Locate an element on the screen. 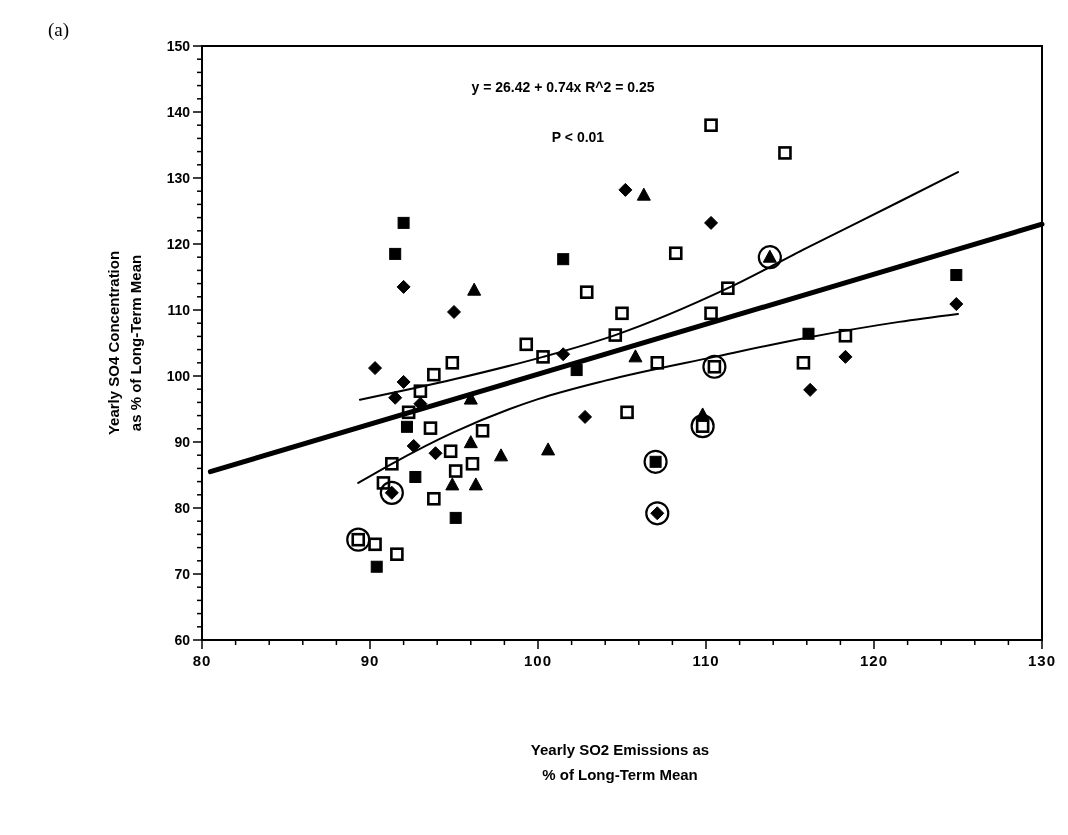  y-tick-label: 130 is located at coordinates (178, 178).